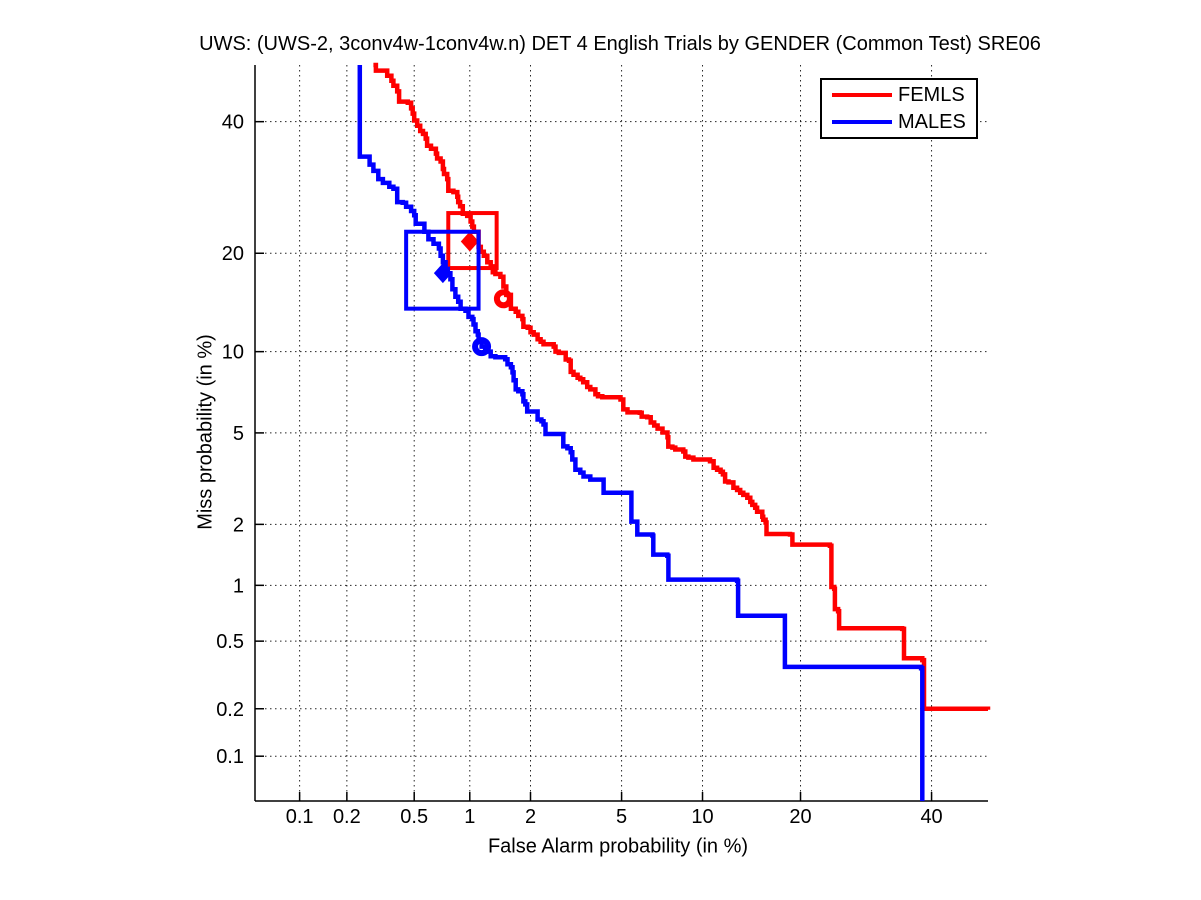 This screenshot has width=1201, height=900. What do you see at coordinates (931, 94) in the screenshot?
I see `legend-label-femls: FEMLS` at bounding box center [931, 94].